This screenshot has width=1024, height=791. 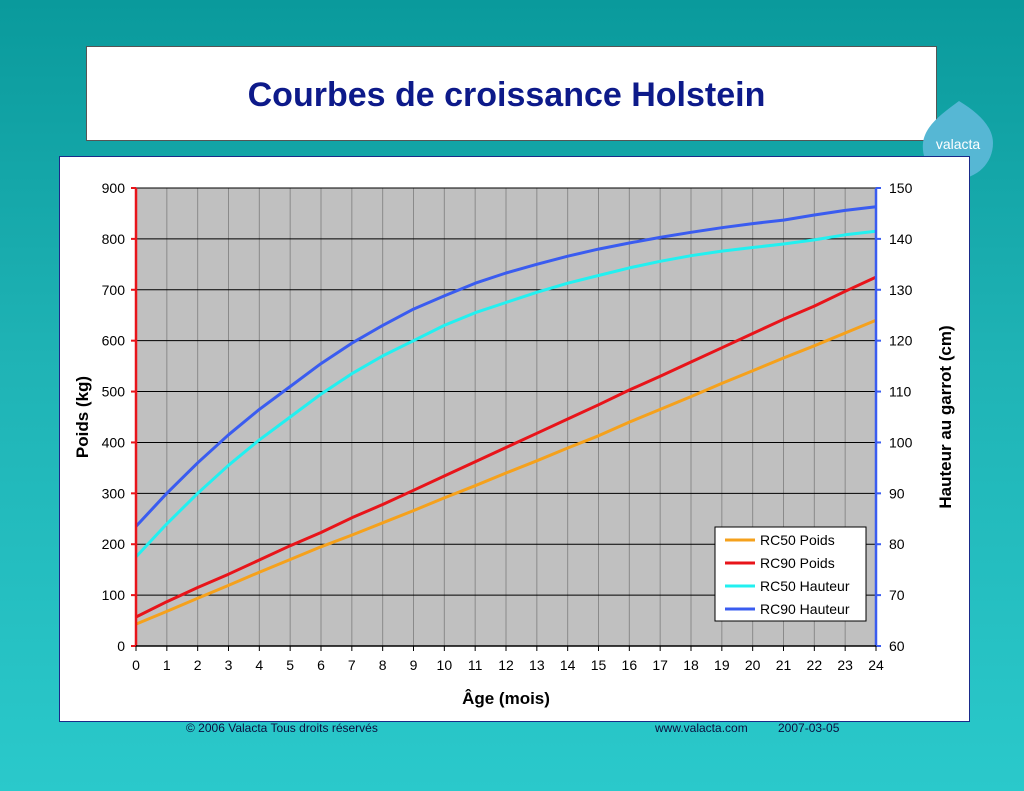 I want to click on right-y-tick-label: 80, so click(x=897, y=544).